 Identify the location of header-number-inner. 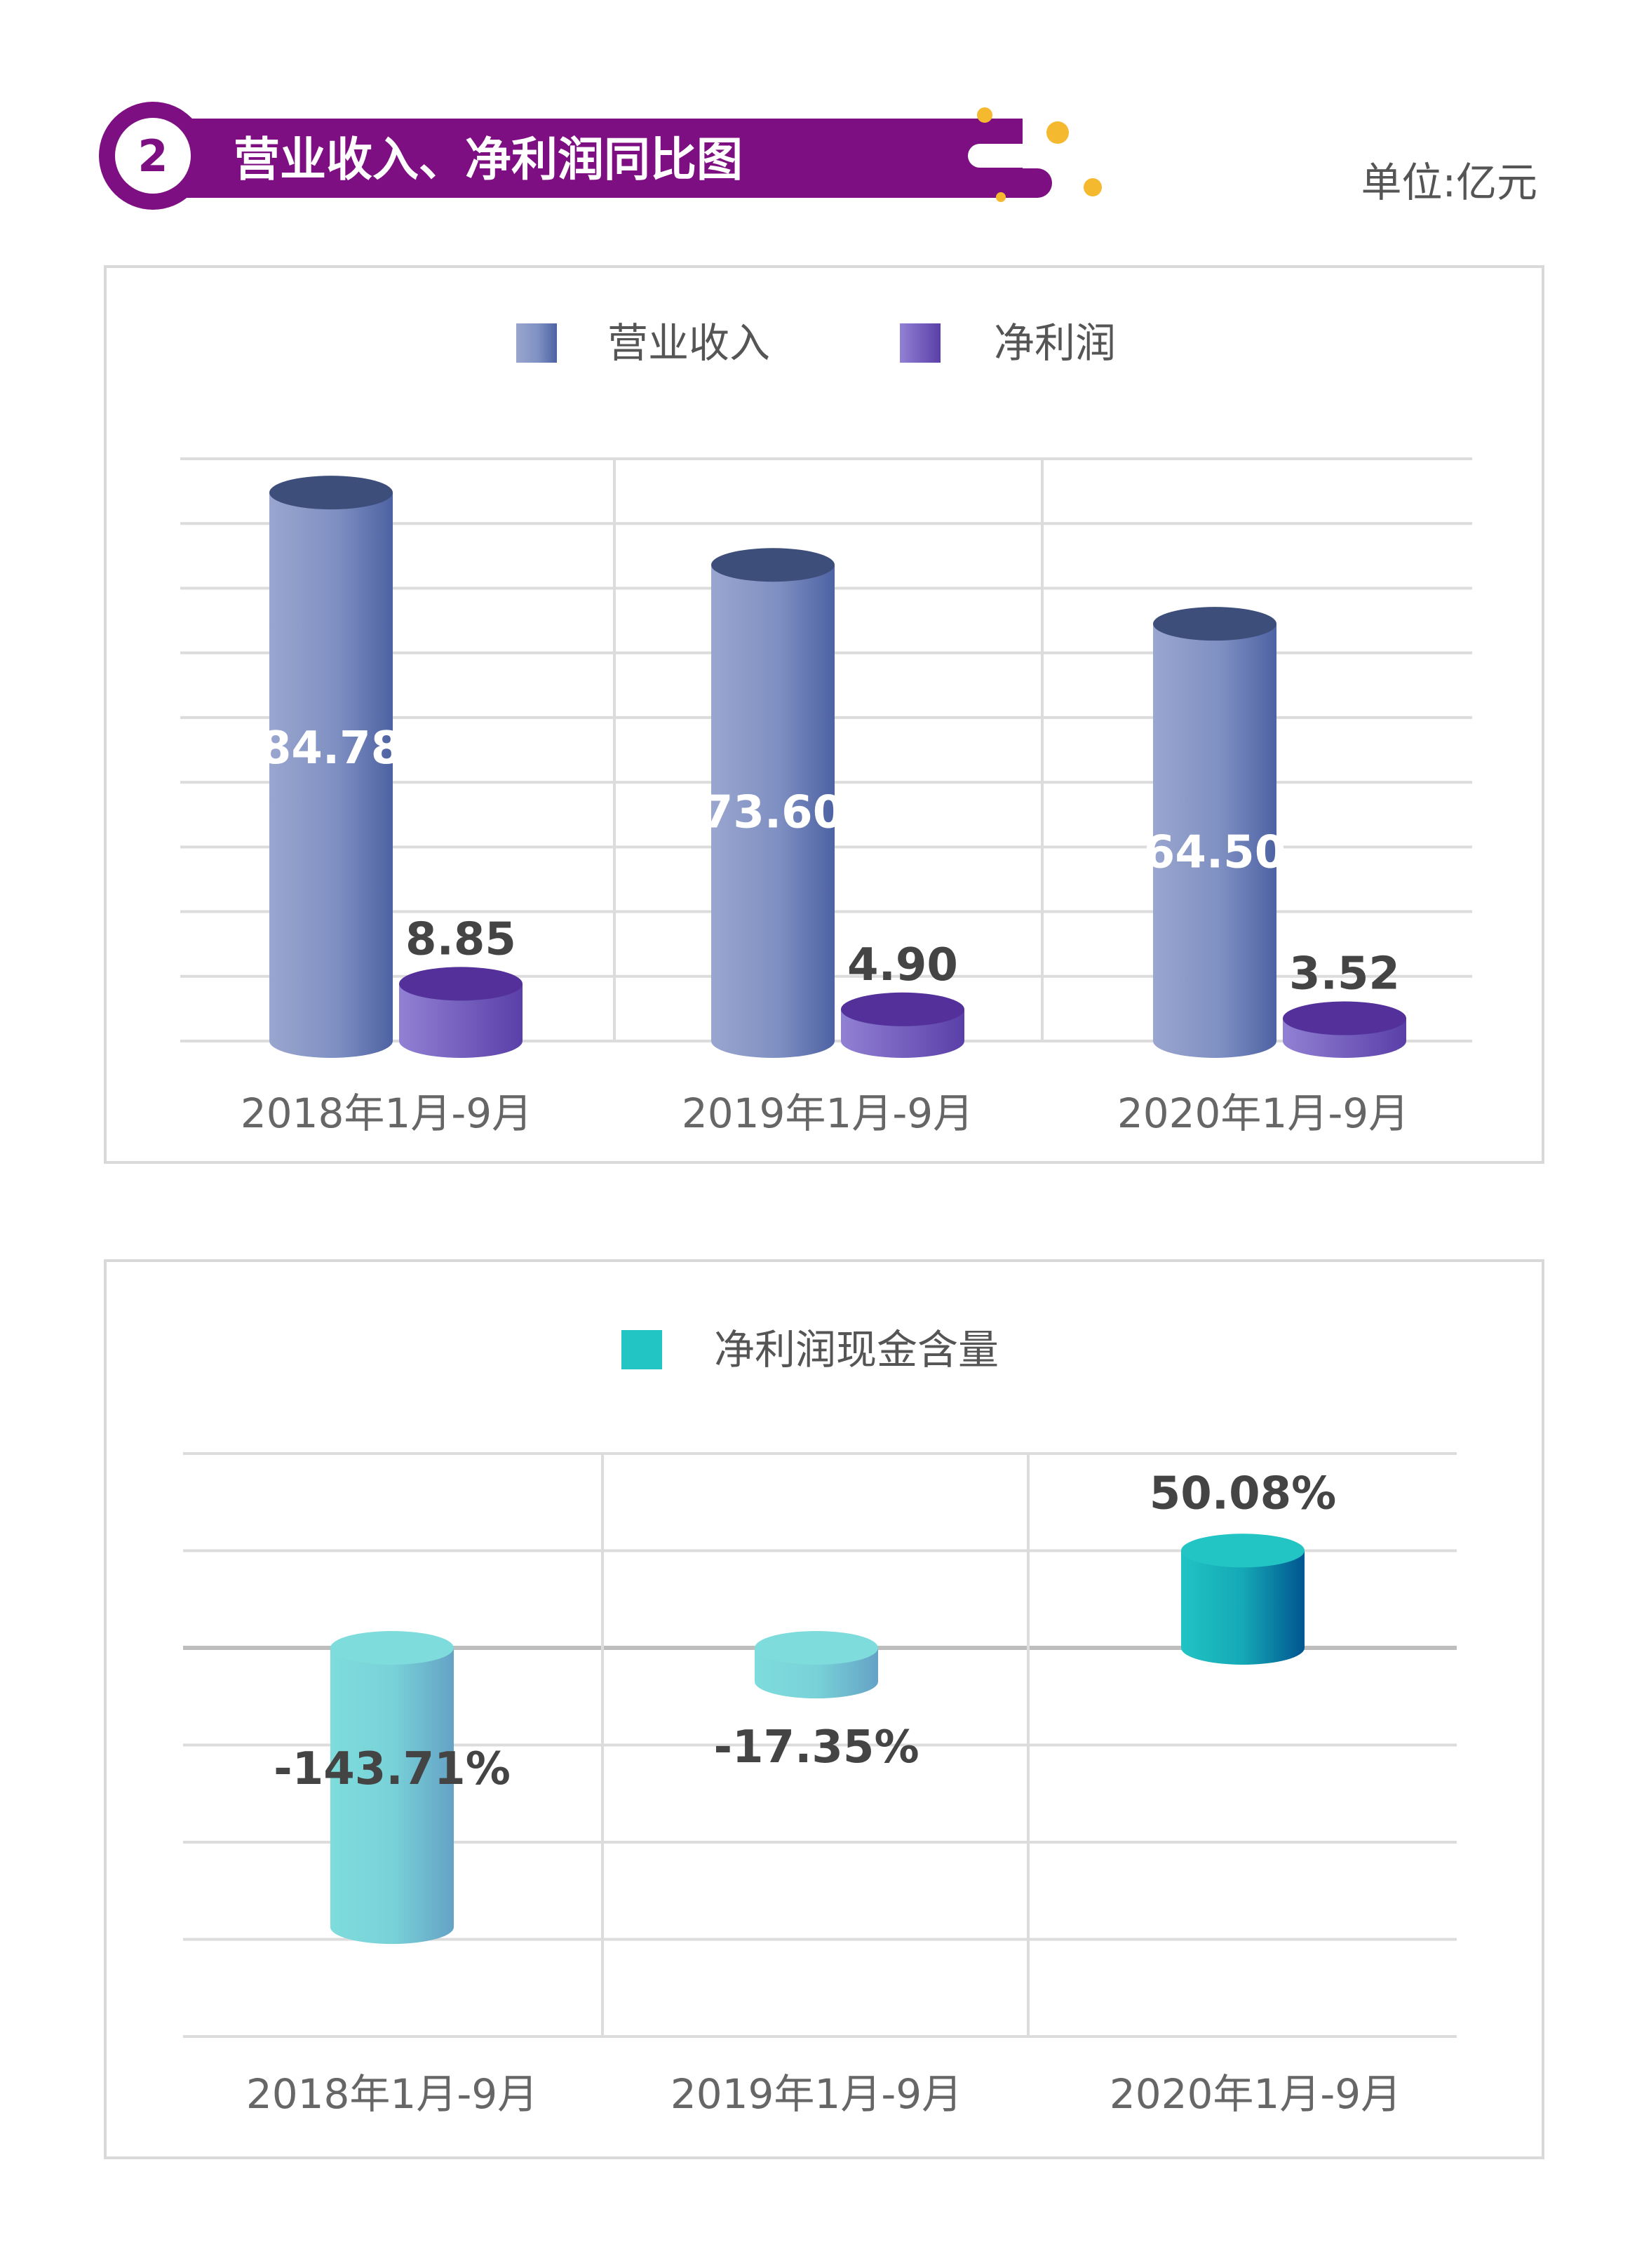
(153, 156).